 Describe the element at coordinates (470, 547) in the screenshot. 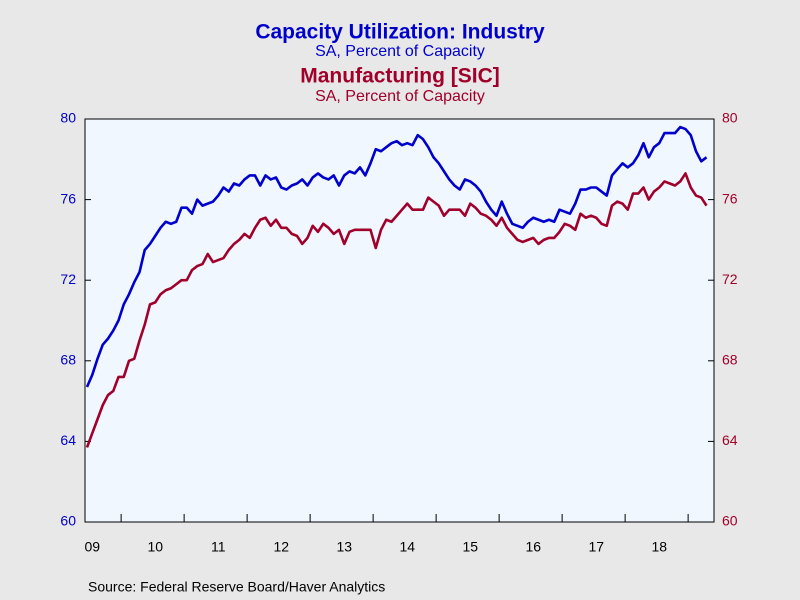

I see `x-tick-label: 15` at that location.